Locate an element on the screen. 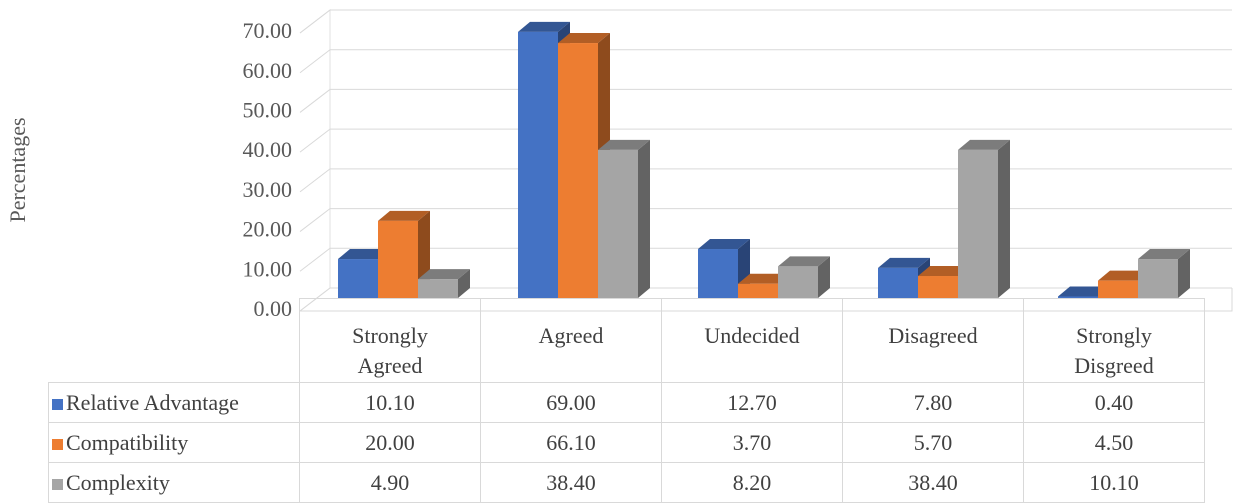  back-wall is located at coordinates (315, 160).